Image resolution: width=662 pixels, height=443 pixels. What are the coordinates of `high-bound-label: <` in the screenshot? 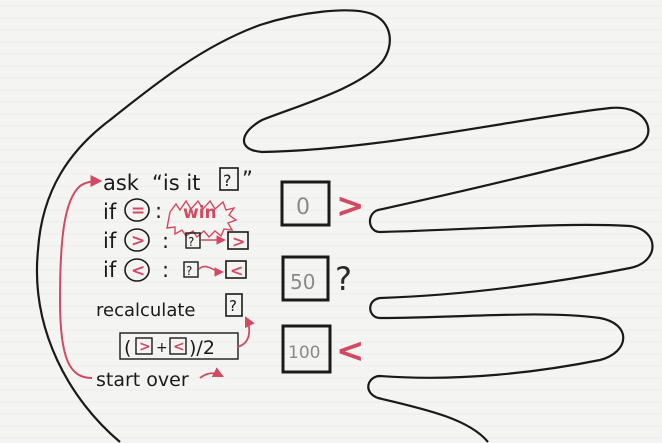 It's located at (350, 351).